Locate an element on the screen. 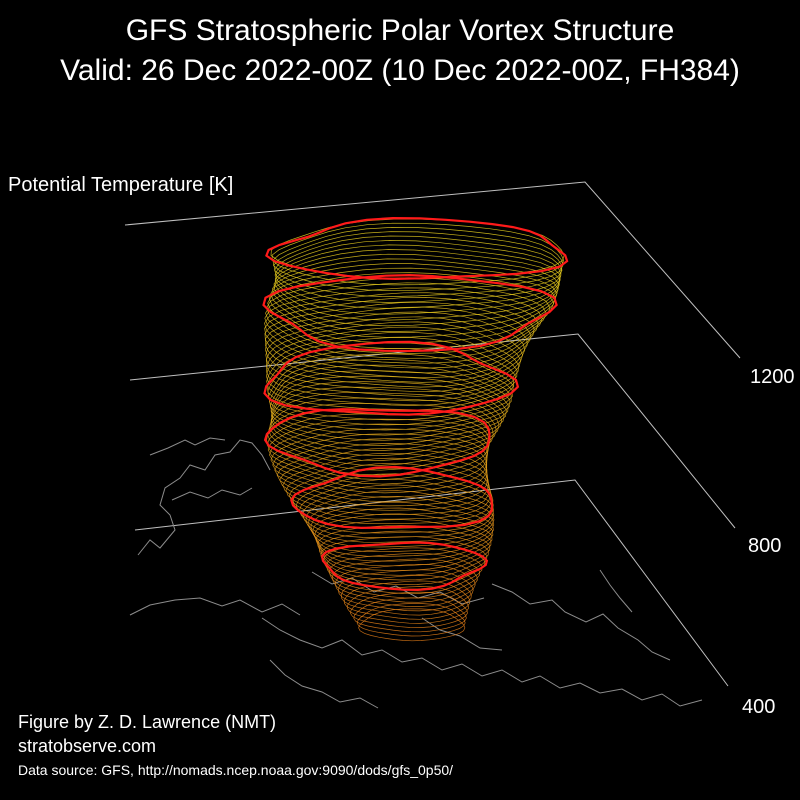  z-axis-label: Potential Temperature [K] is located at coordinates (121, 185).